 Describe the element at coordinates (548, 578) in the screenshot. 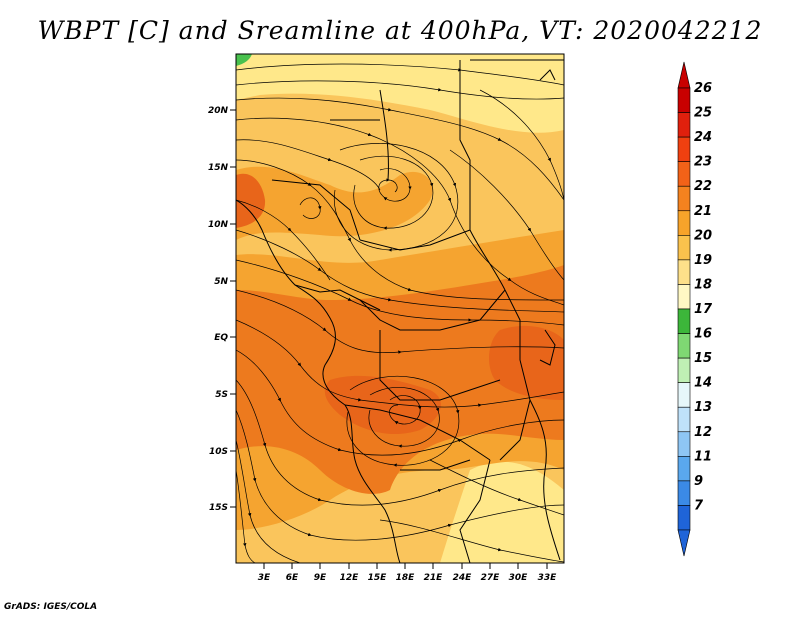

I see `lon-label: 33E` at that location.